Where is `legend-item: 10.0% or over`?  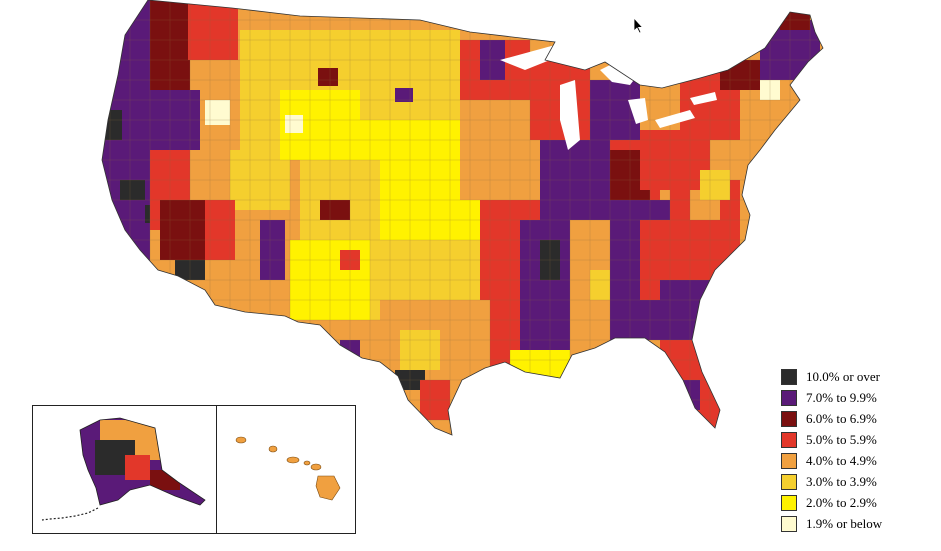 legend-item: 10.0% or over is located at coordinates (859, 376).